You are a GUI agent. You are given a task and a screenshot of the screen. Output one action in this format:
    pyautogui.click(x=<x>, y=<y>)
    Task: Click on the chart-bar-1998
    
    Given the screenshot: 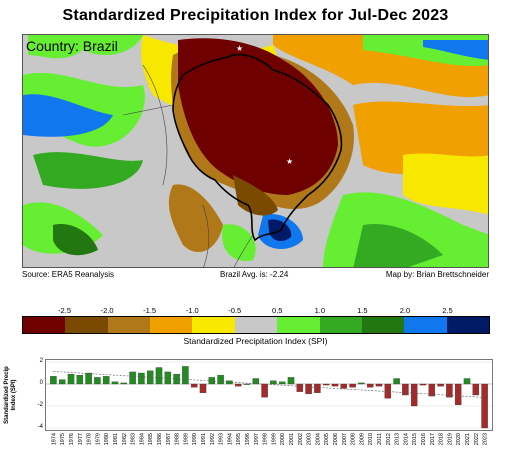 What is the action you would take?
    pyautogui.click(x=264, y=390)
    